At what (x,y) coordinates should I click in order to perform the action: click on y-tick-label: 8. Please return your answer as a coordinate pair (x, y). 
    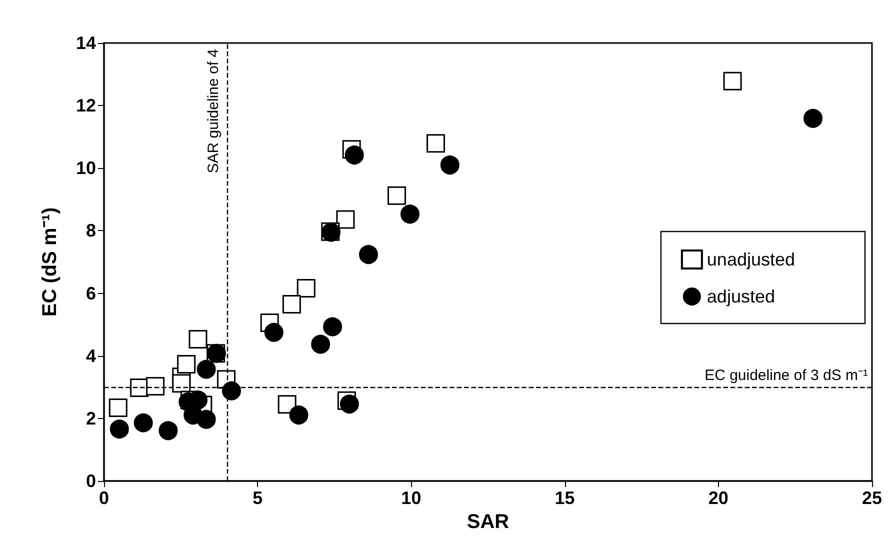
    Looking at the image, I should click on (91, 230).